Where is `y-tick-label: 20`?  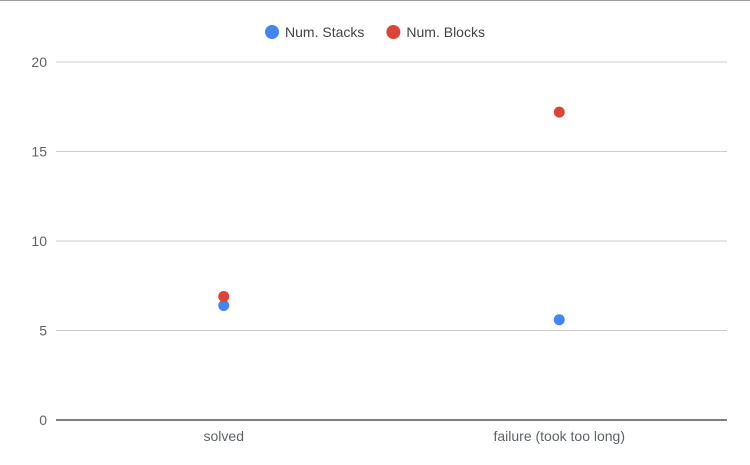 y-tick-label: 20 is located at coordinates (39, 62).